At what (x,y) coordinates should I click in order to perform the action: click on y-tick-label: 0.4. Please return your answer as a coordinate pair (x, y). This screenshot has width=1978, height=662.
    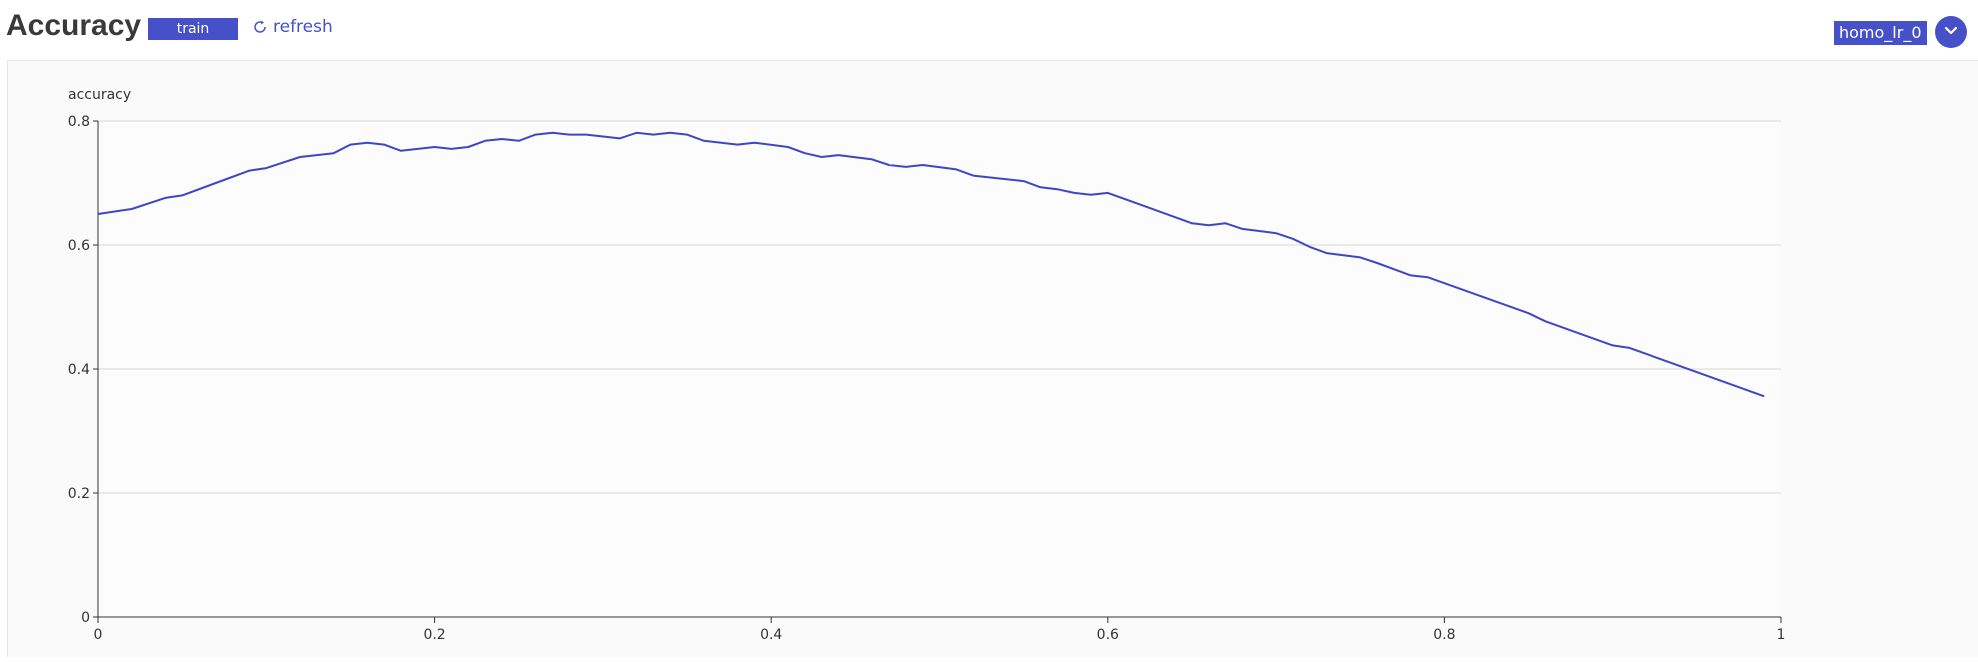
    Looking at the image, I should click on (79, 370).